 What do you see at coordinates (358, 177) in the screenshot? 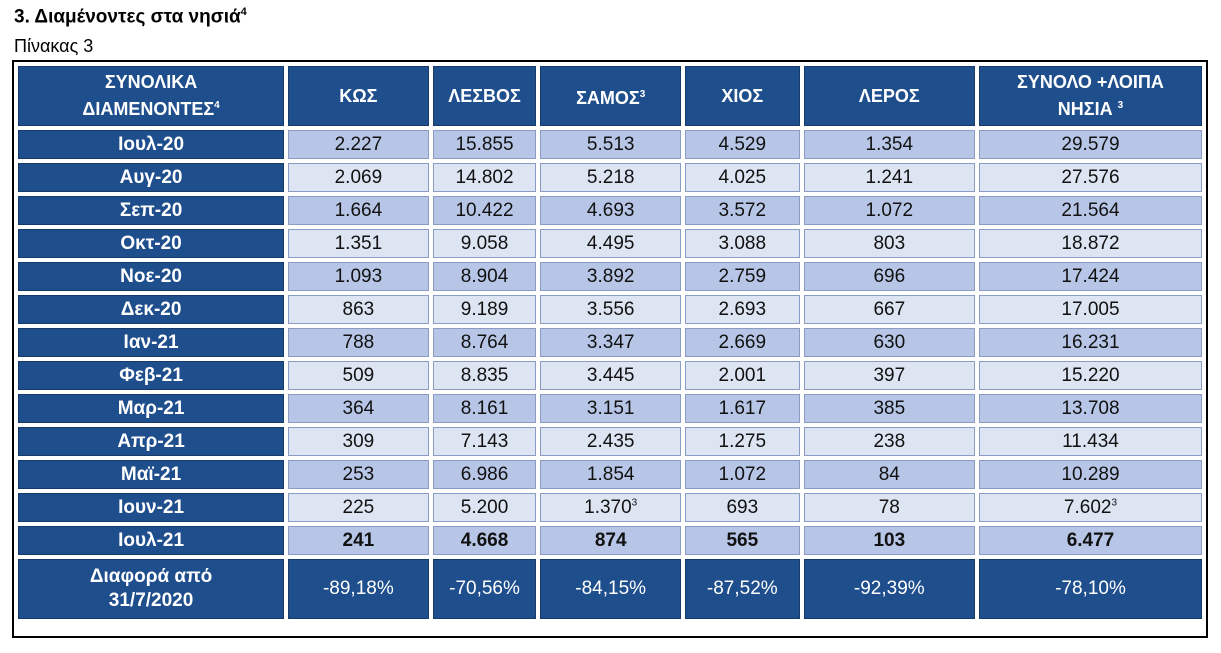
I see `cell-kos: 2.069` at bounding box center [358, 177].